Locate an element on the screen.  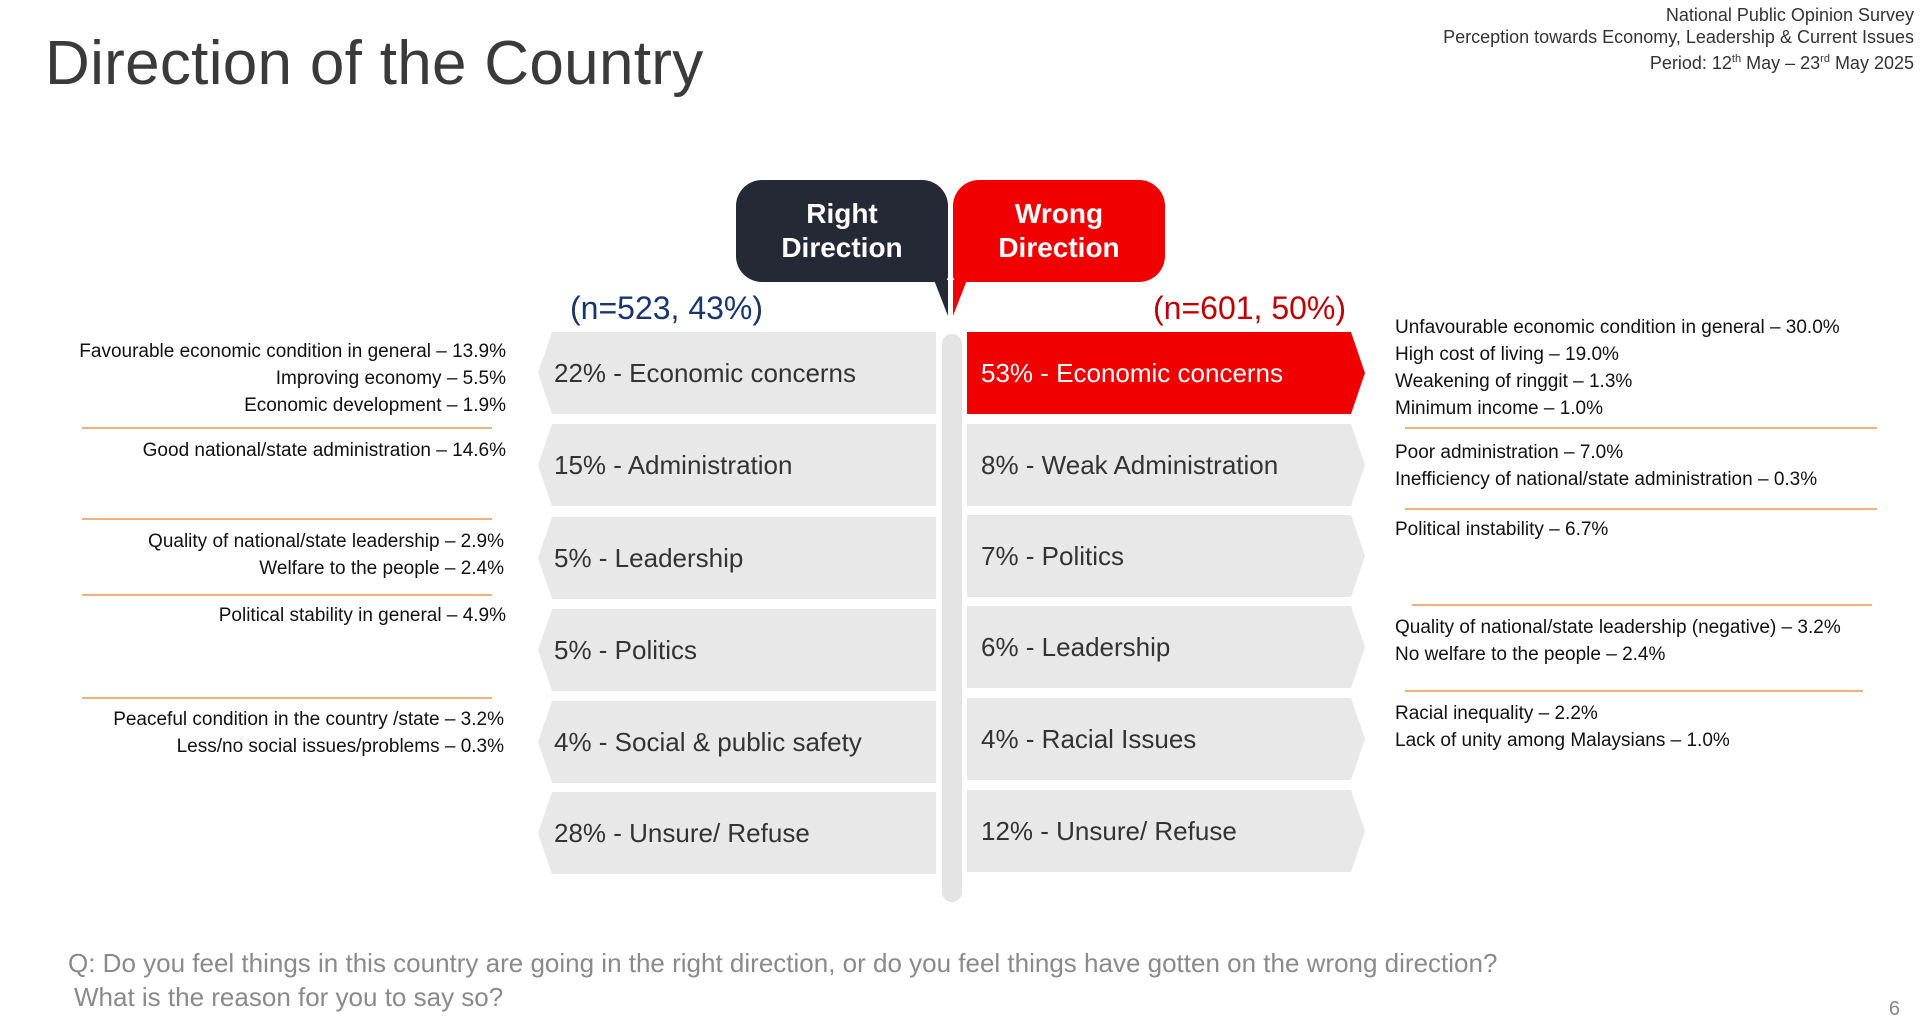
right-category-leadership: 5% - Leadership is located at coordinates (737, 558).